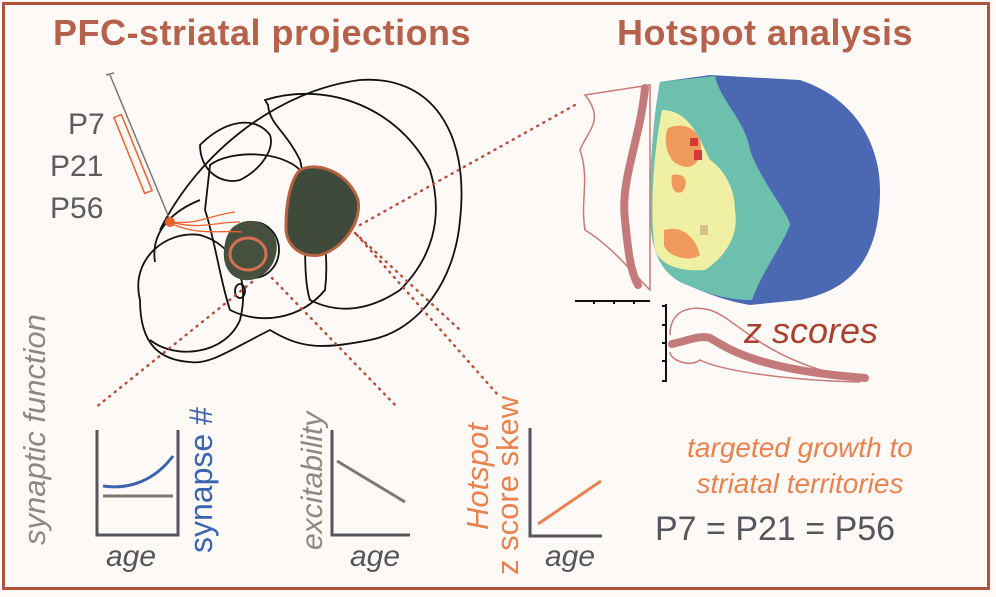 The width and height of the screenshot is (996, 597). Describe the element at coordinates (775, 529) in the screenshot. I see `age-equation: P7 = P21 = P56` at that location.